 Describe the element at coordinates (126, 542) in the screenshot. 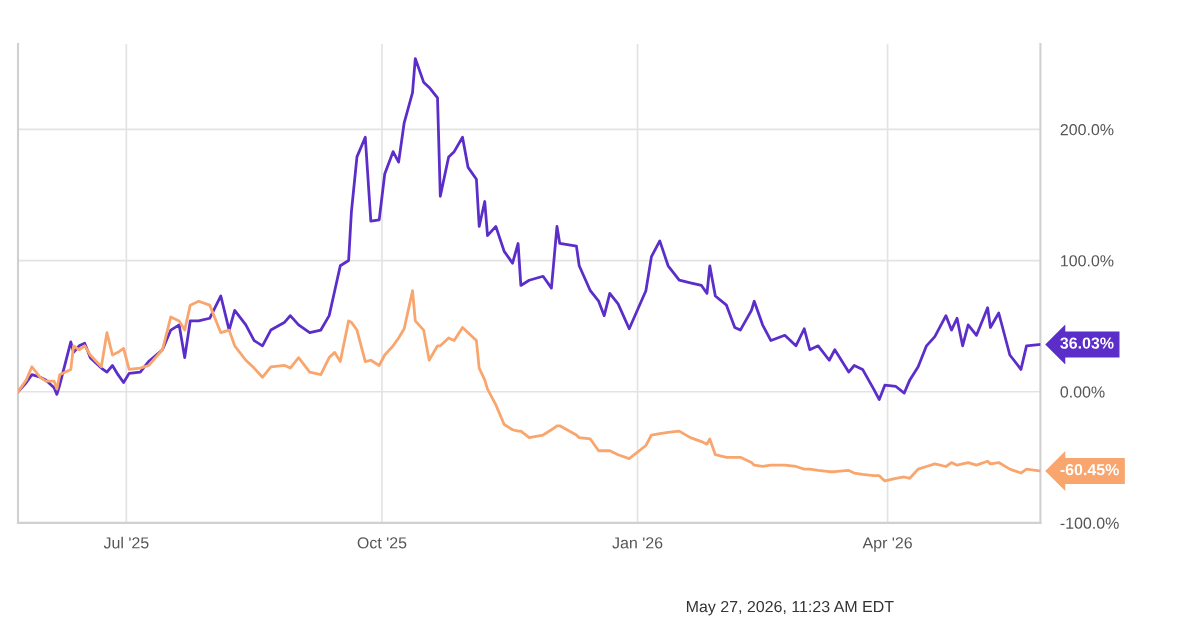

I see `x-tick-label: Jul '25` at that location.